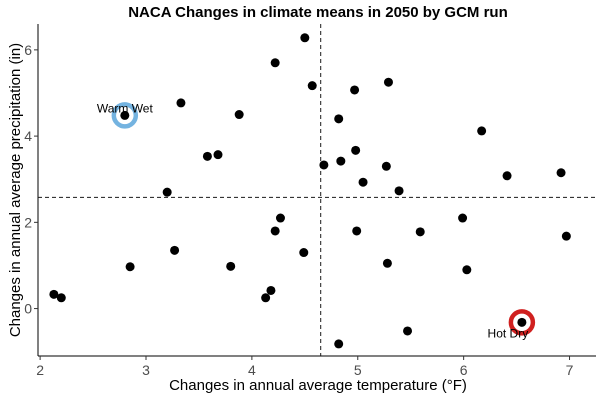  Describe the element at coordinates (28, 222) in the screenshot. I see `y-tick-label: 2` at that location.